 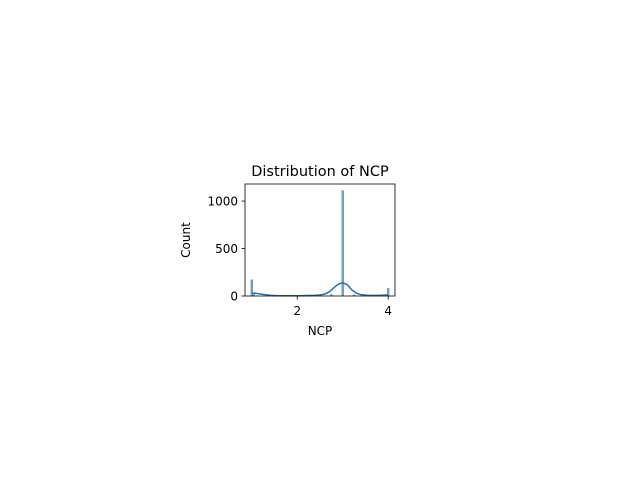 What do you see at coordinates (320, 289) in the screenshot?
I see `kde-curve` at bounding box center [320, 289].